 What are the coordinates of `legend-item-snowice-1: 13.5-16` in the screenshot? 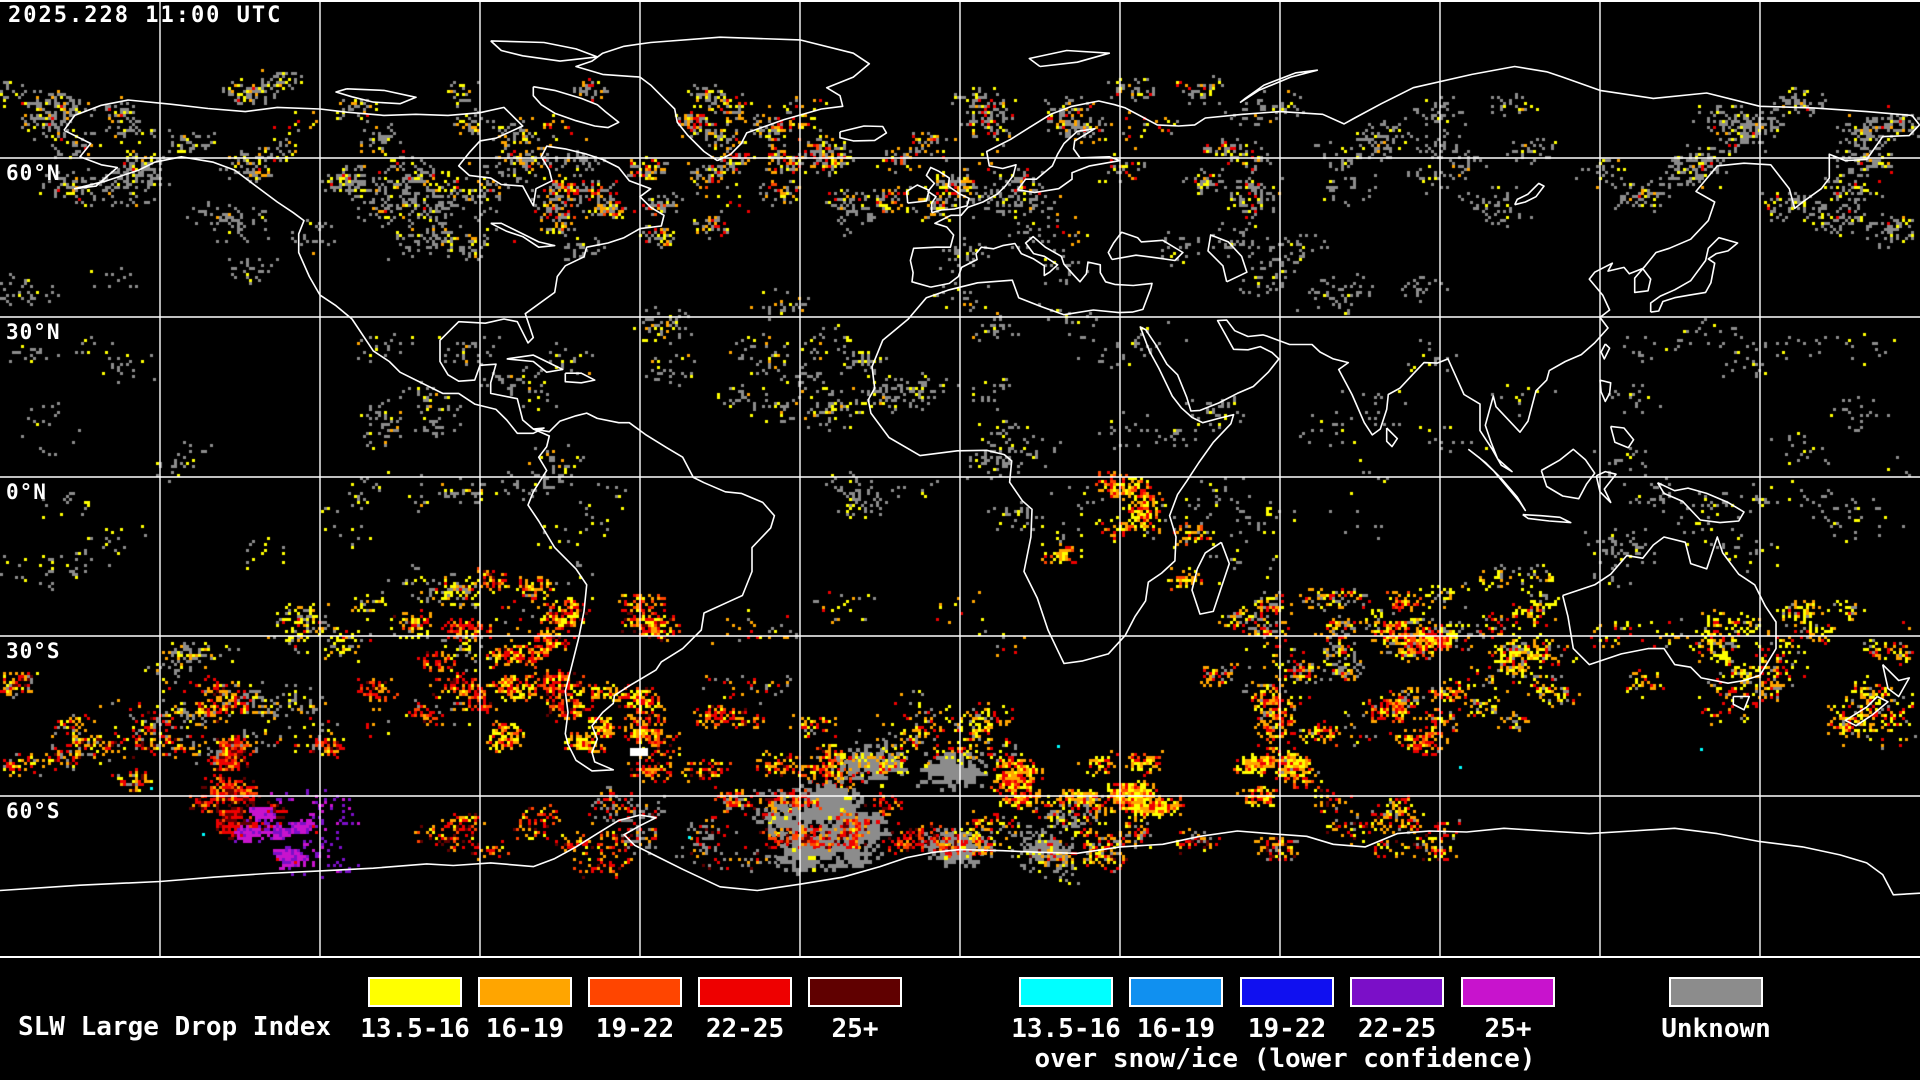 It's located at (1066, 1010).